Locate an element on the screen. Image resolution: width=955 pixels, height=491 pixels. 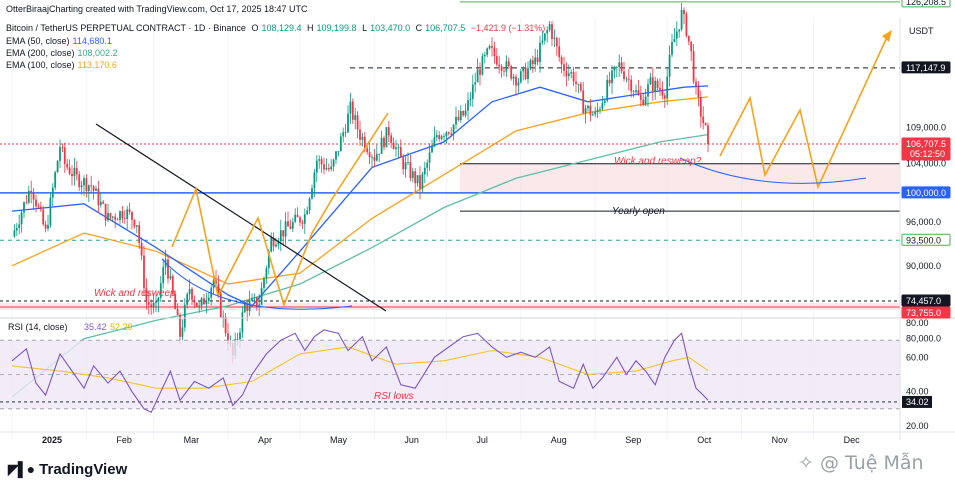
ema200-legend: EMA (200, close) 108,002.2 is located at coordinates (63, 53).